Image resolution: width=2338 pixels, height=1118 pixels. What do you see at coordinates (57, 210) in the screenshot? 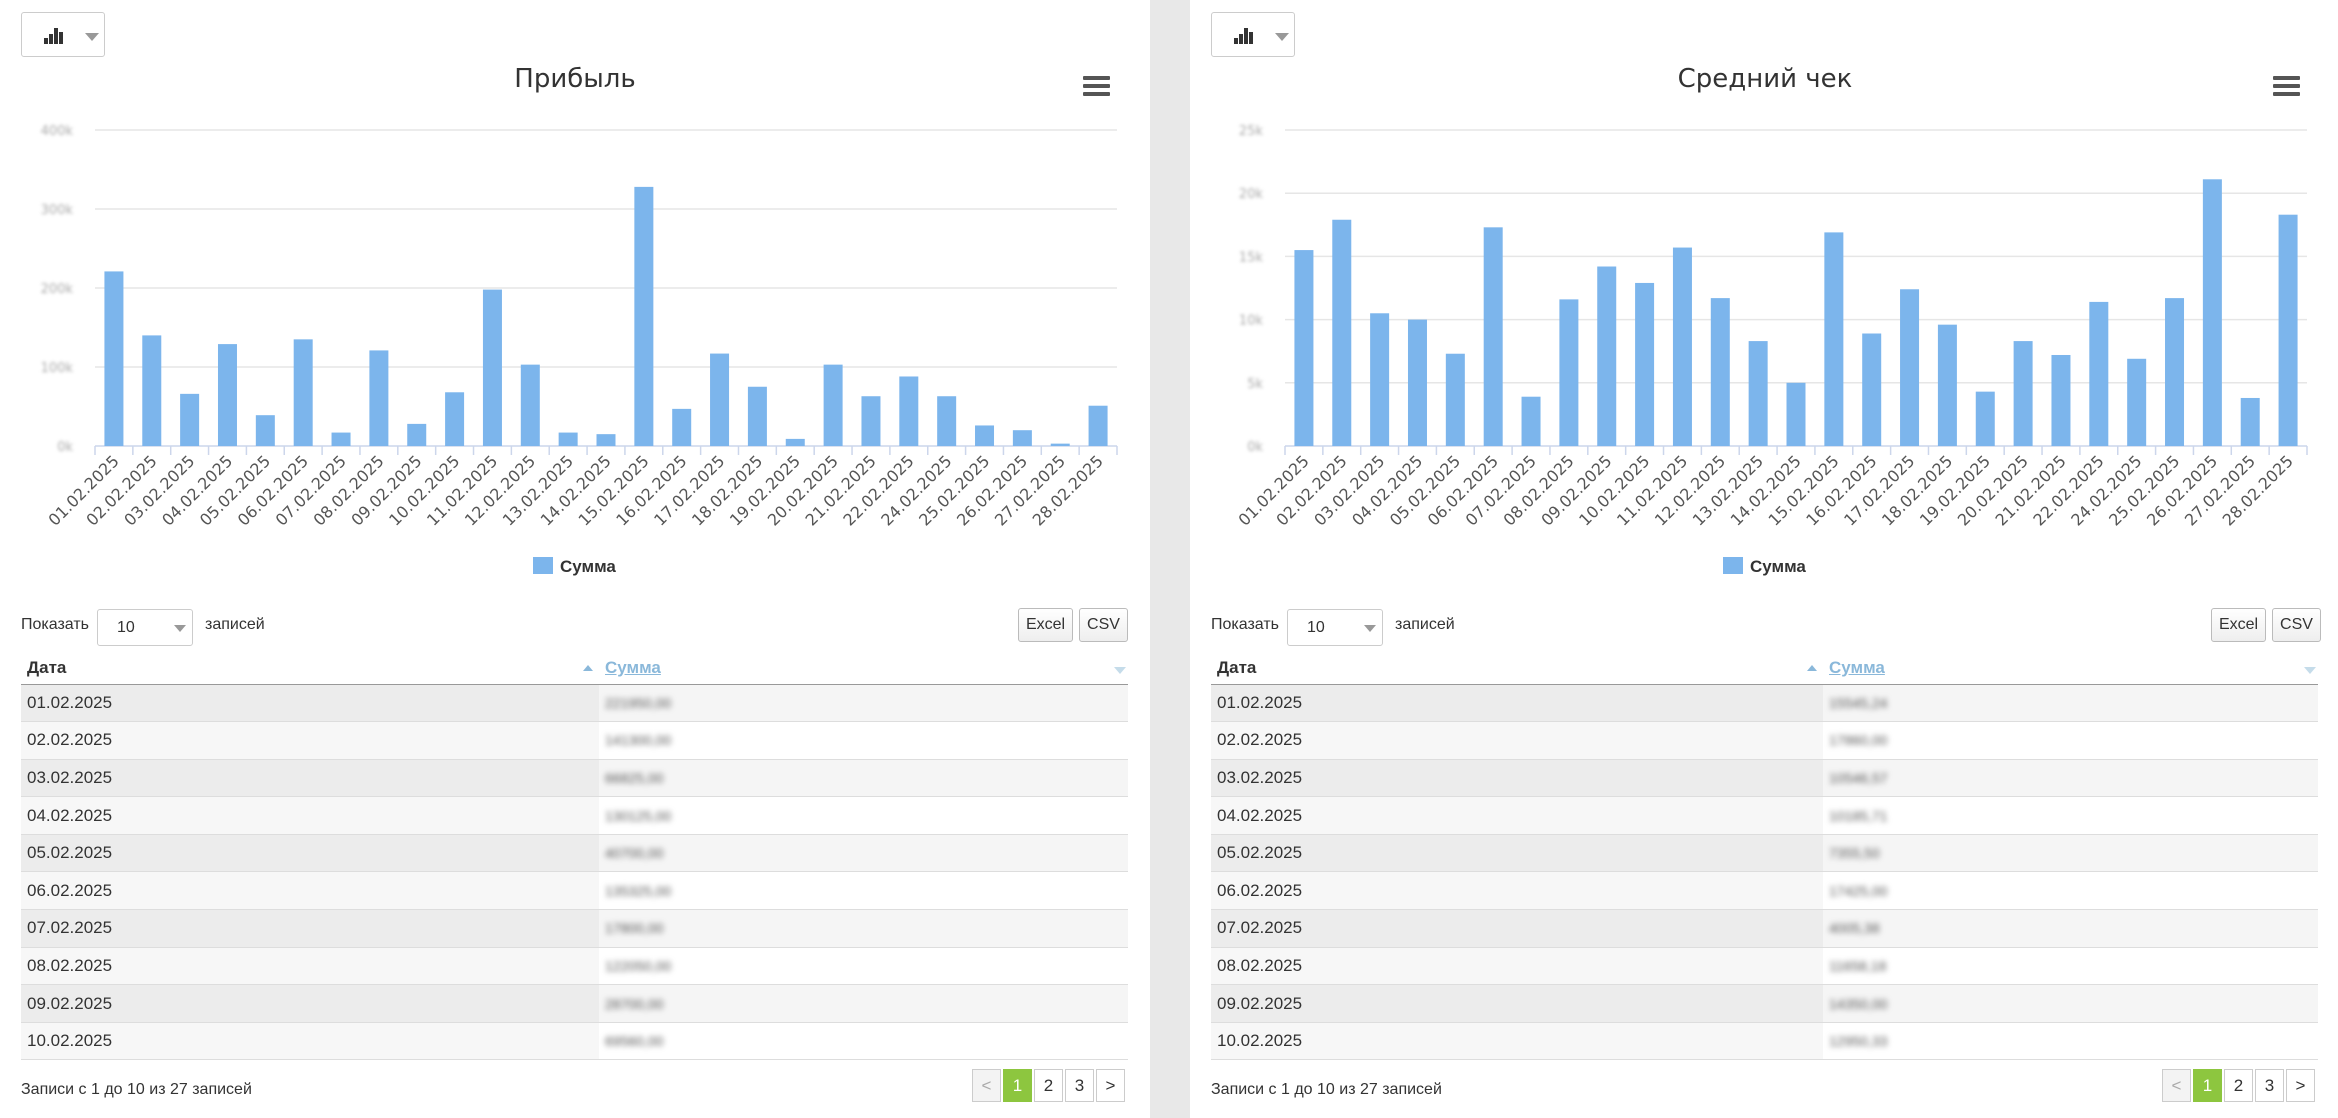
I see `y-tick-label: 300k` at bounding box center [57, 210].